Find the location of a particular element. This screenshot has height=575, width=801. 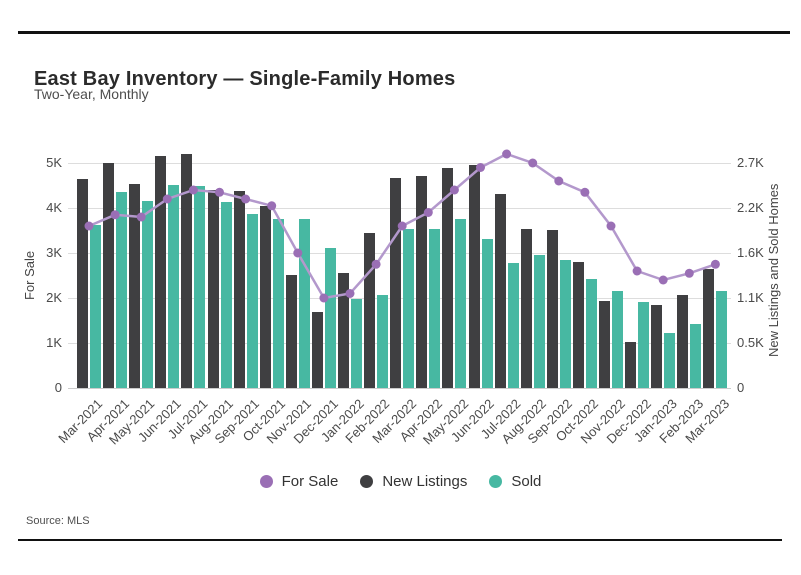

legend: For Sale New Listings Sold is located at coordinates (400, 481).